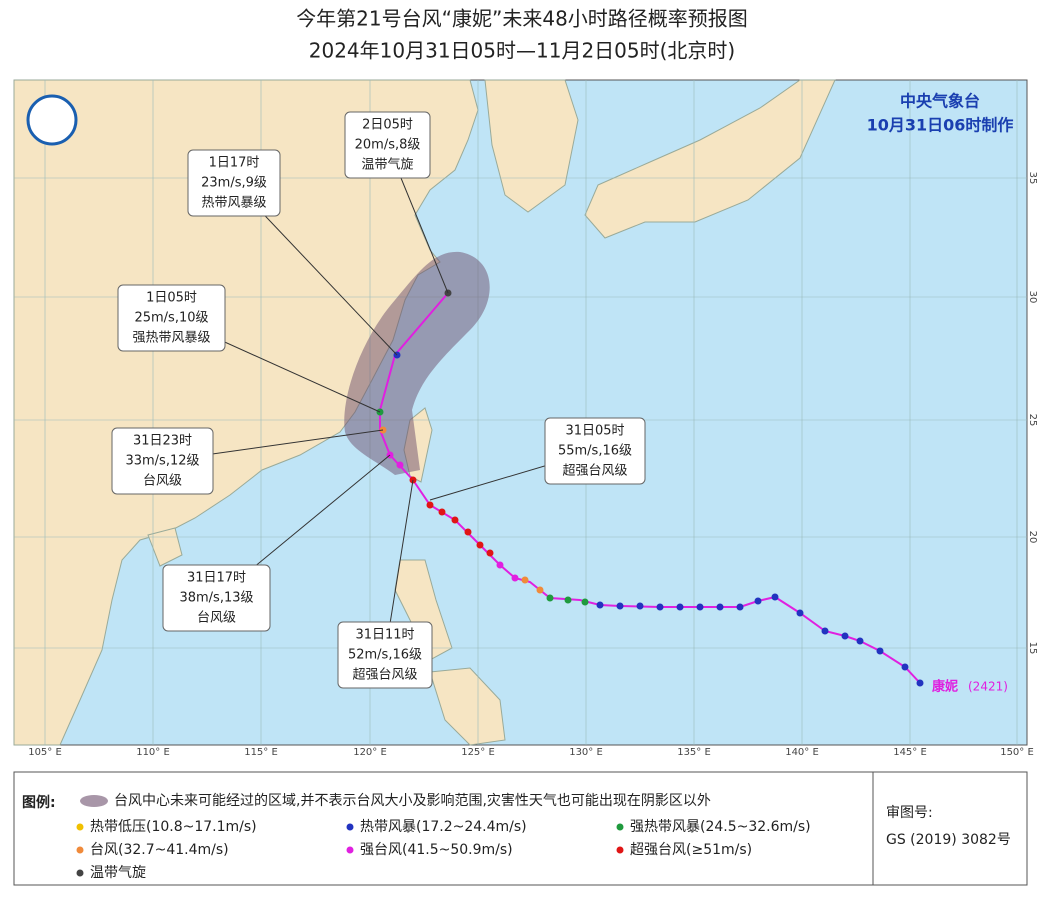 This screenshot has width=1045, height=914. I want to click on callout-wind: 52m/s,16级, so click(385, 655).